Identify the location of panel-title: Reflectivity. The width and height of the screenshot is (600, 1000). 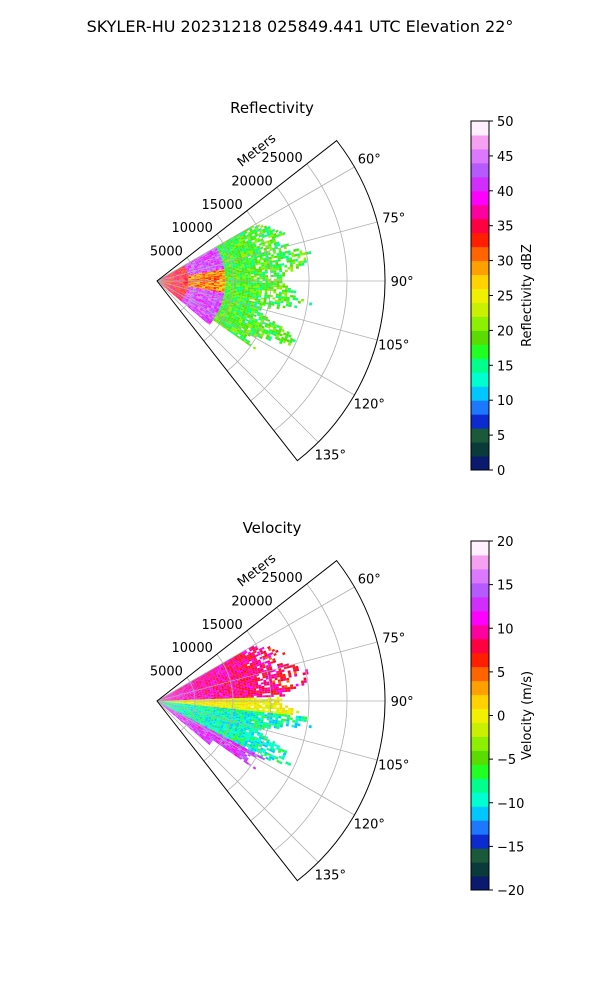
(272, 108).